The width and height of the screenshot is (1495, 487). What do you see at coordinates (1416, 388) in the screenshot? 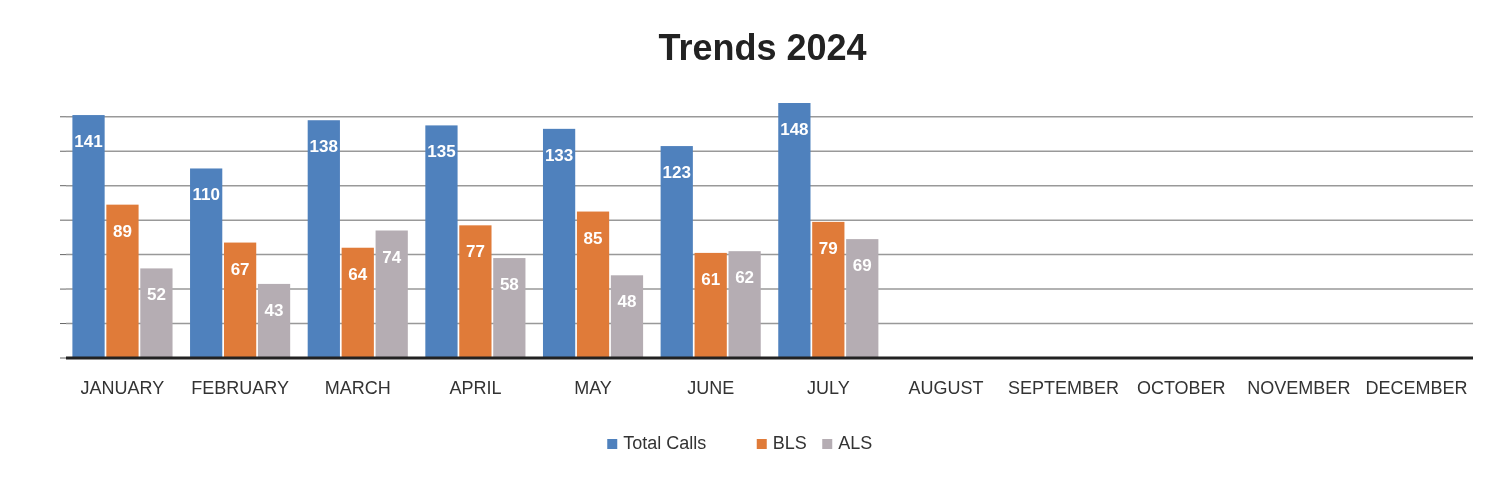
I see `x-tick-label: DECEMBER` at bounding box center [1416, 388].